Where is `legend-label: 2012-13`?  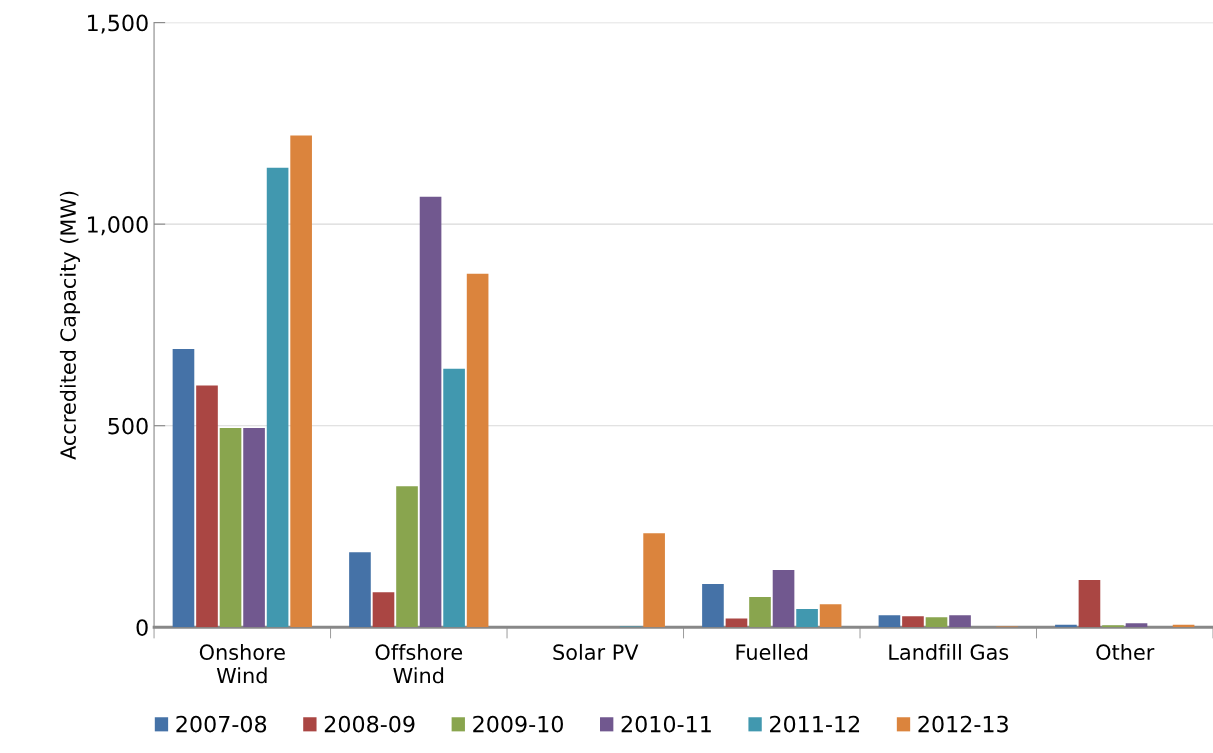
legend-label: 2012-13 is located at coordinates (963, 724).